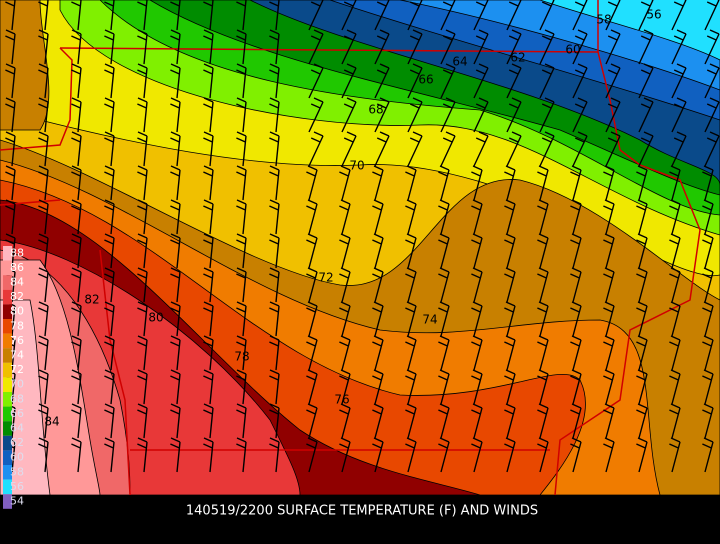 The height and width of the screenshot is (544, 720). What do you see at coordinates (17, 311) in the screenshot?
I see `colorbar-label: 80` at bounding box center [17, 311].